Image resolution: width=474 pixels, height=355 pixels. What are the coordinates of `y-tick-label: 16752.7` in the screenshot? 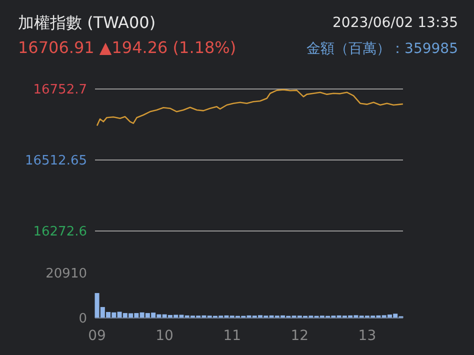 It's located at (60, 90).